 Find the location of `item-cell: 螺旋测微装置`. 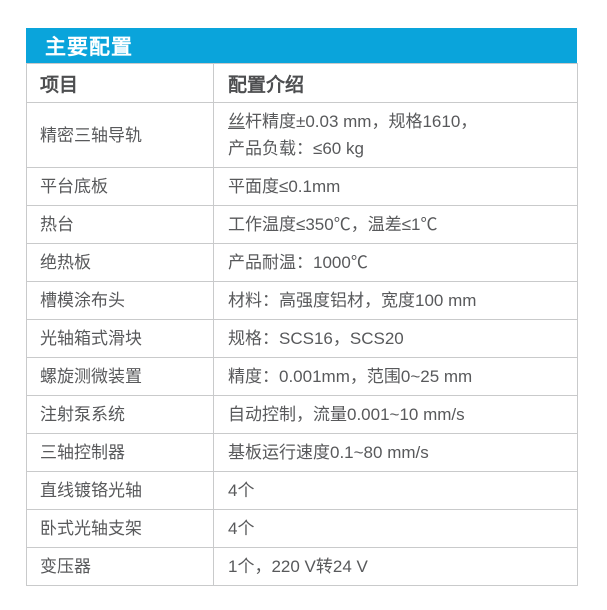

item-cell: 螺旋测微装置 is located at coordinates (120, 376).